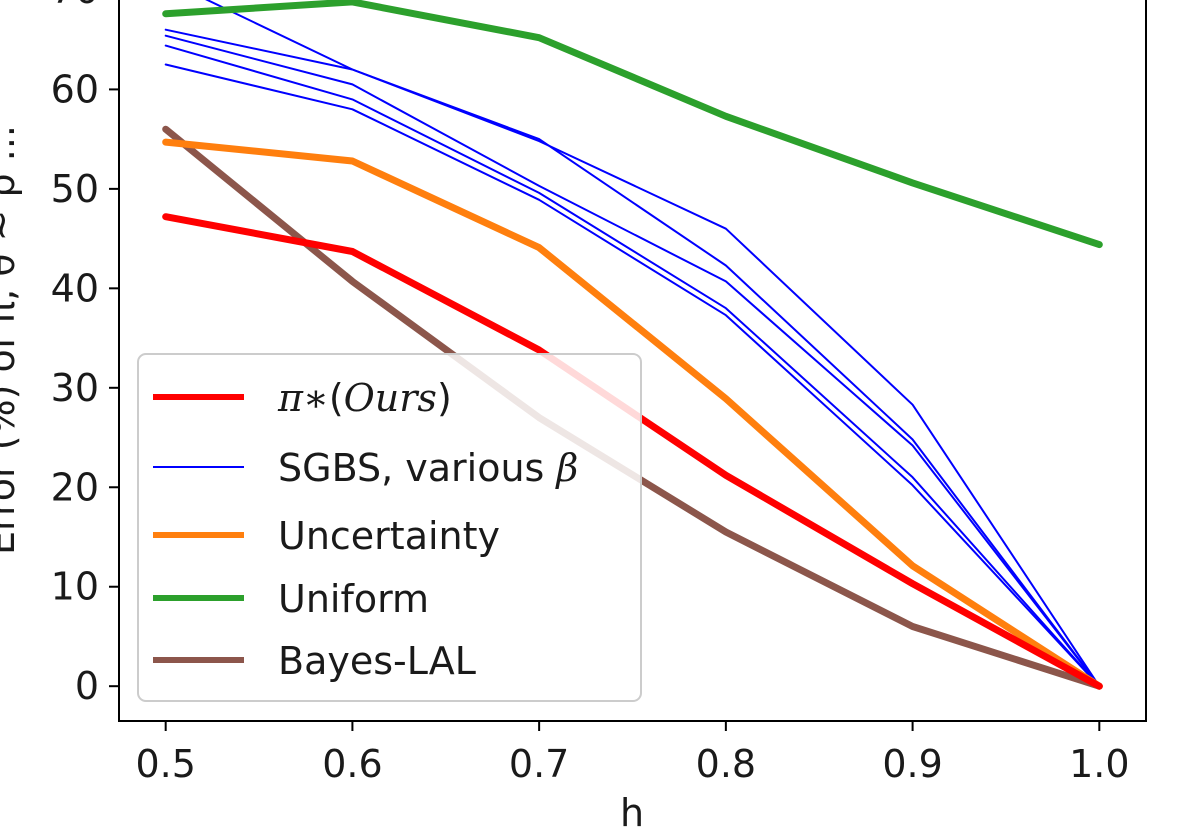 The width and height of the screenshot is (1196, 832). Describe the element at coordinates (87, 686) in the screenshot. I see `y-tick-label-0: 0` at that location.